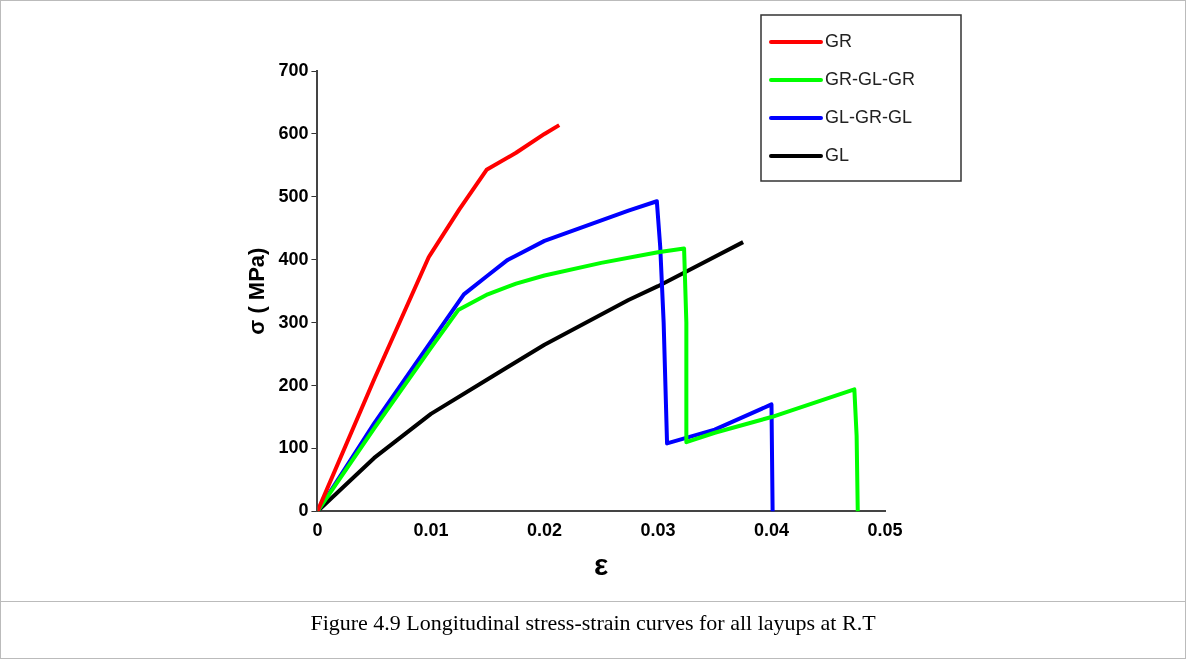 Image resolution: width=1186 pixels, height=659 pixels. I want to click on y-tick-label: 700, so click(293, 69).